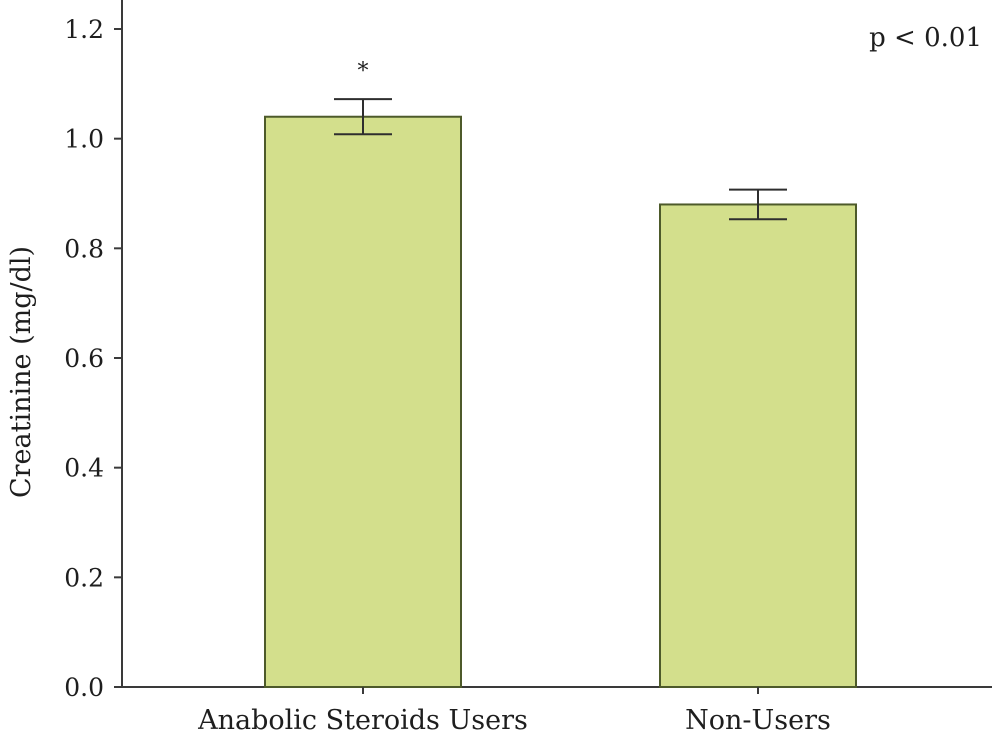 This screenshot has width=1000, height=737. I want to click on bar, so click(758, 445).